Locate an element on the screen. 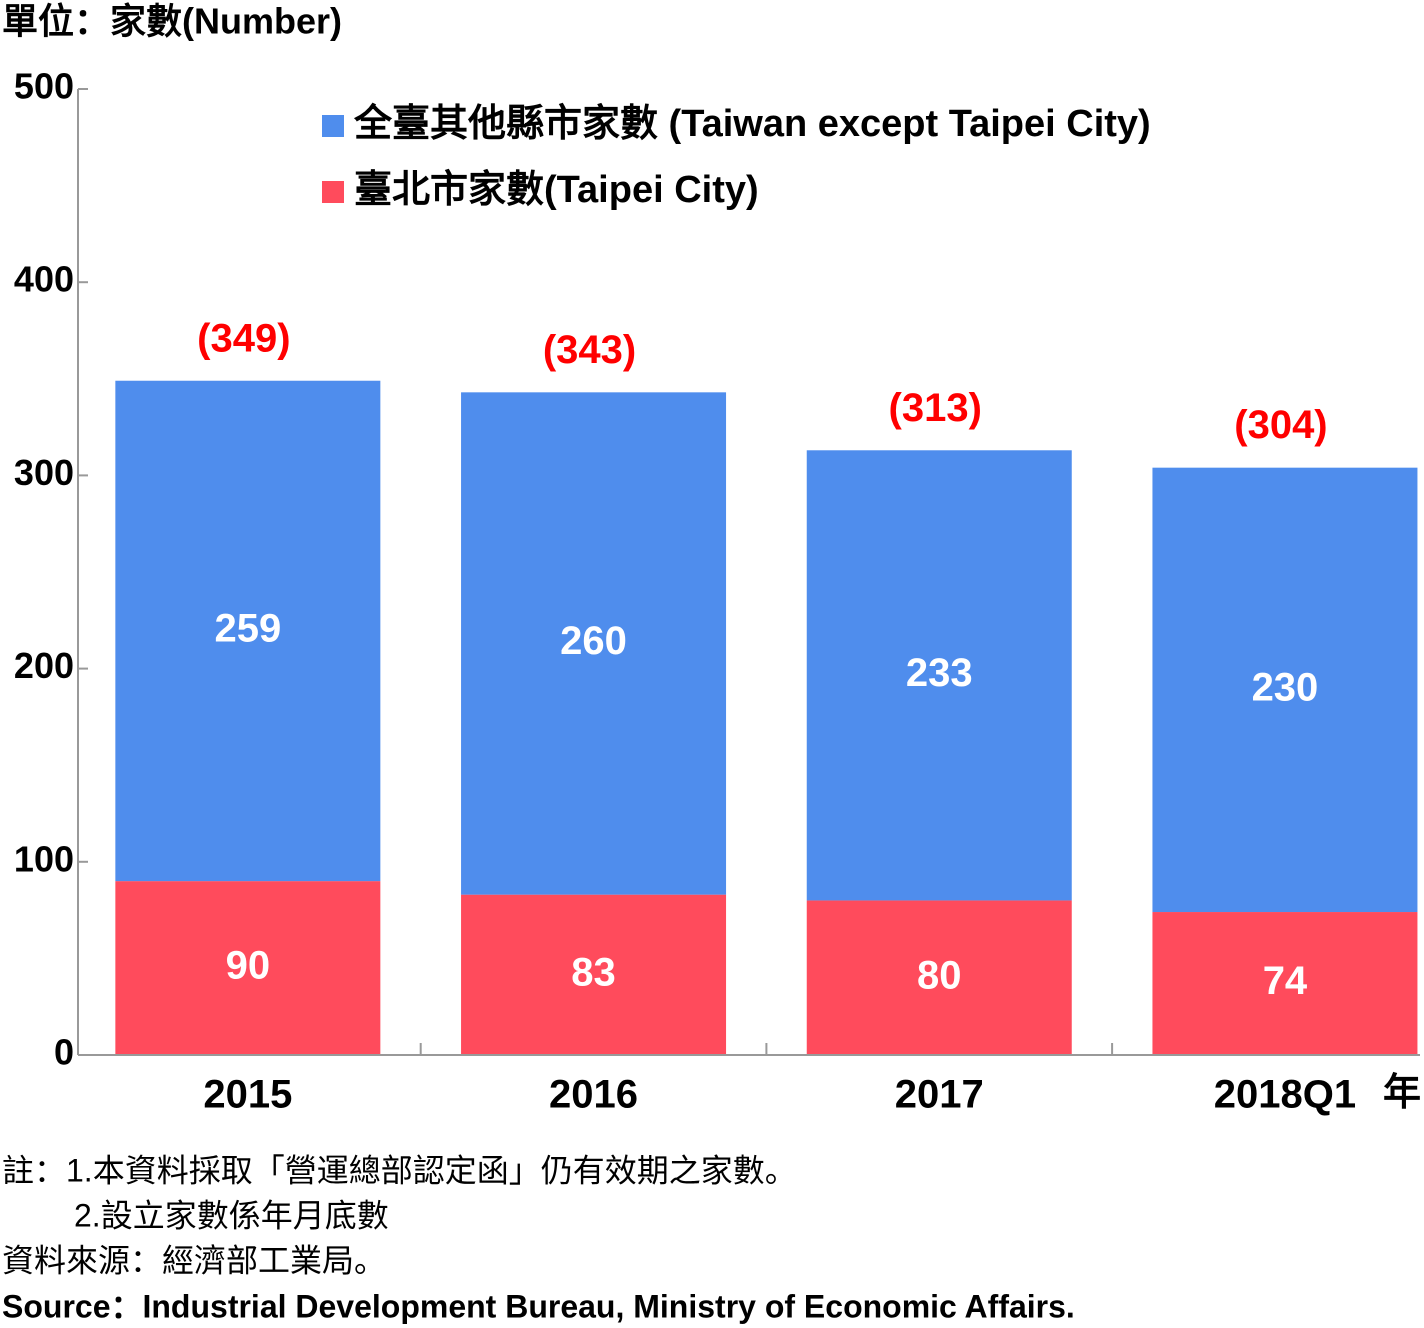  legend-label: 全臺其他縣市家數 (Taiwan except Taipei City) is located at coordinates (752, 123).